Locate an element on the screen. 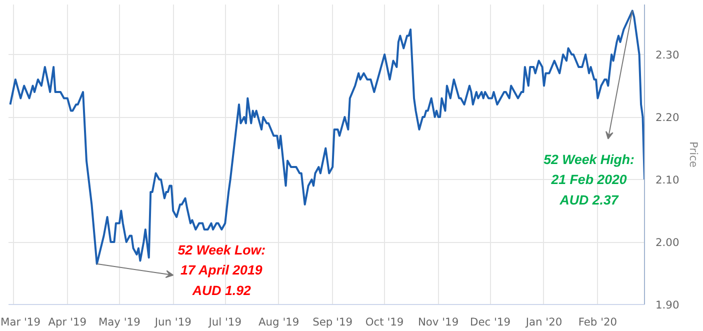 The image size is (703, 331). x-tick-label: Oct '19 is located at coordinates (384, 322).